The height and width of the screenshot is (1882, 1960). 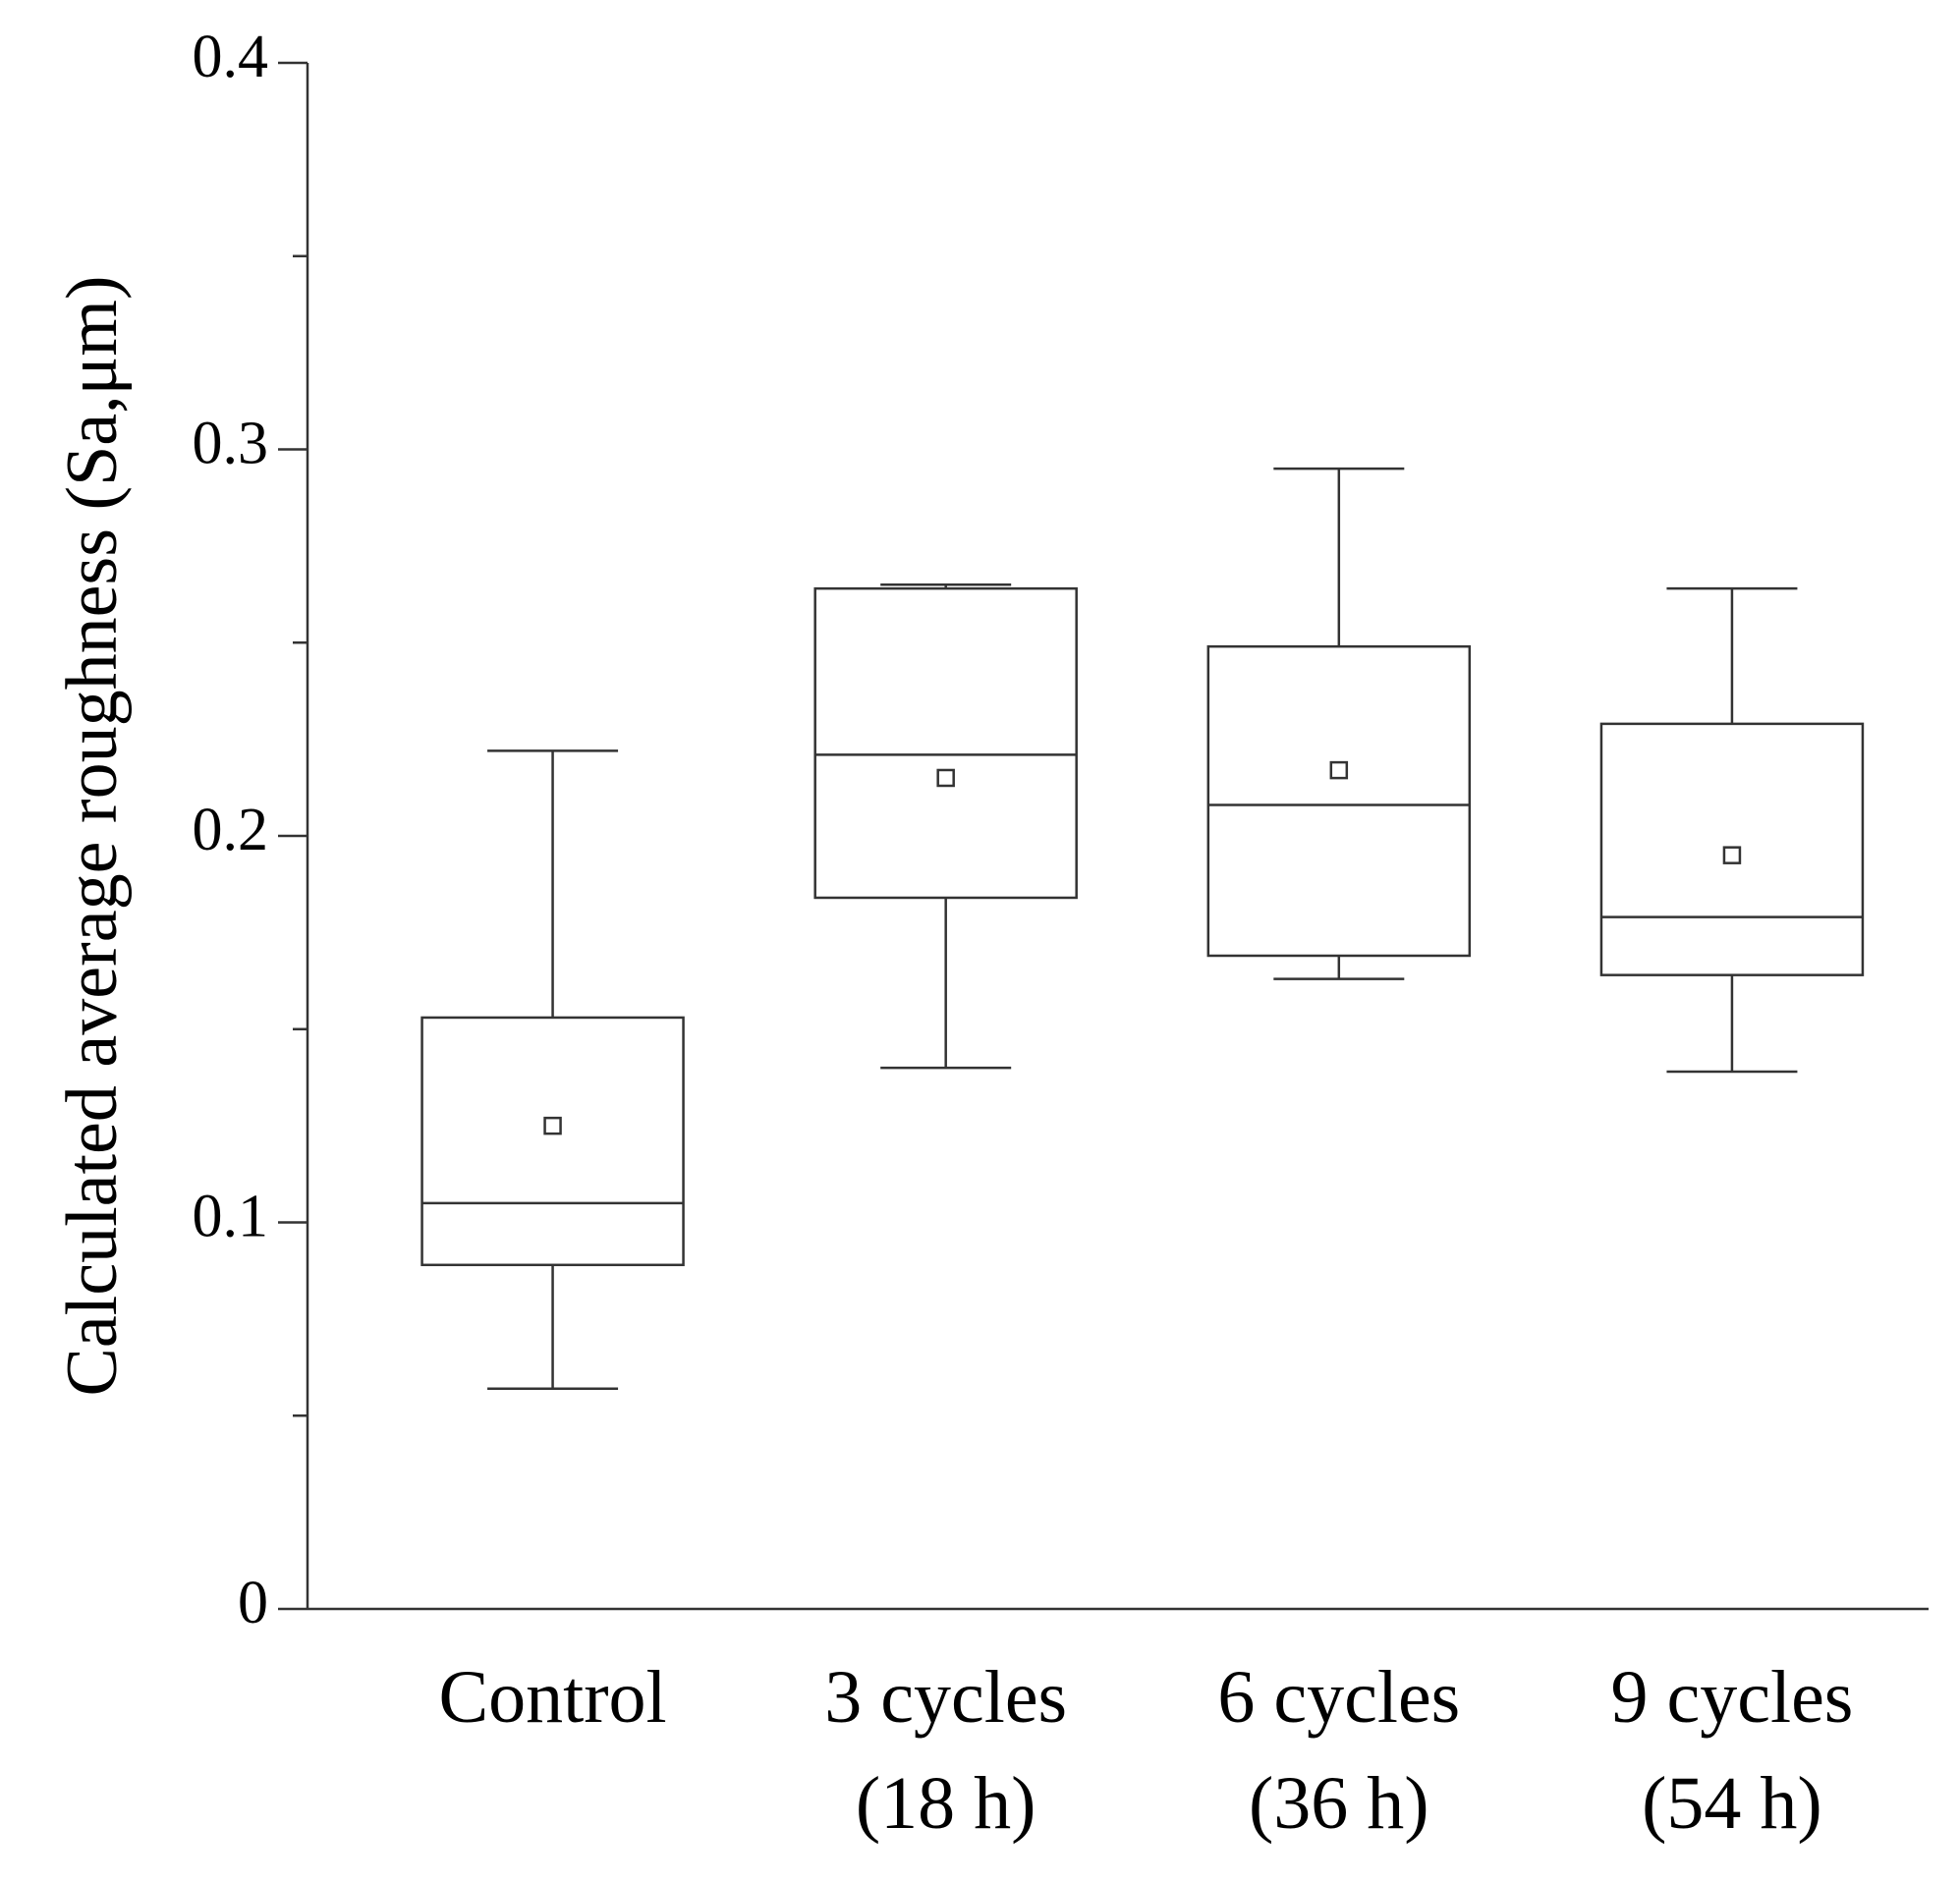 What do you see at coordinates (946, 1803) in the screenshot?
I see `x-tick-label: (18 h)` at bounding box center [946, 1803].